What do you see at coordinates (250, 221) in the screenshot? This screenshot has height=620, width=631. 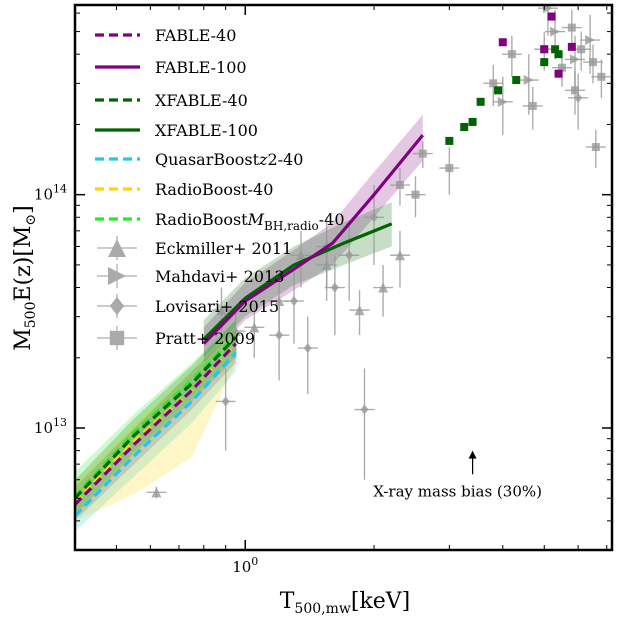 I see `legend-label-radioboostm-bh-radio-40: RadioBoostMBH,radio-40` at bounding box center [250, 221].